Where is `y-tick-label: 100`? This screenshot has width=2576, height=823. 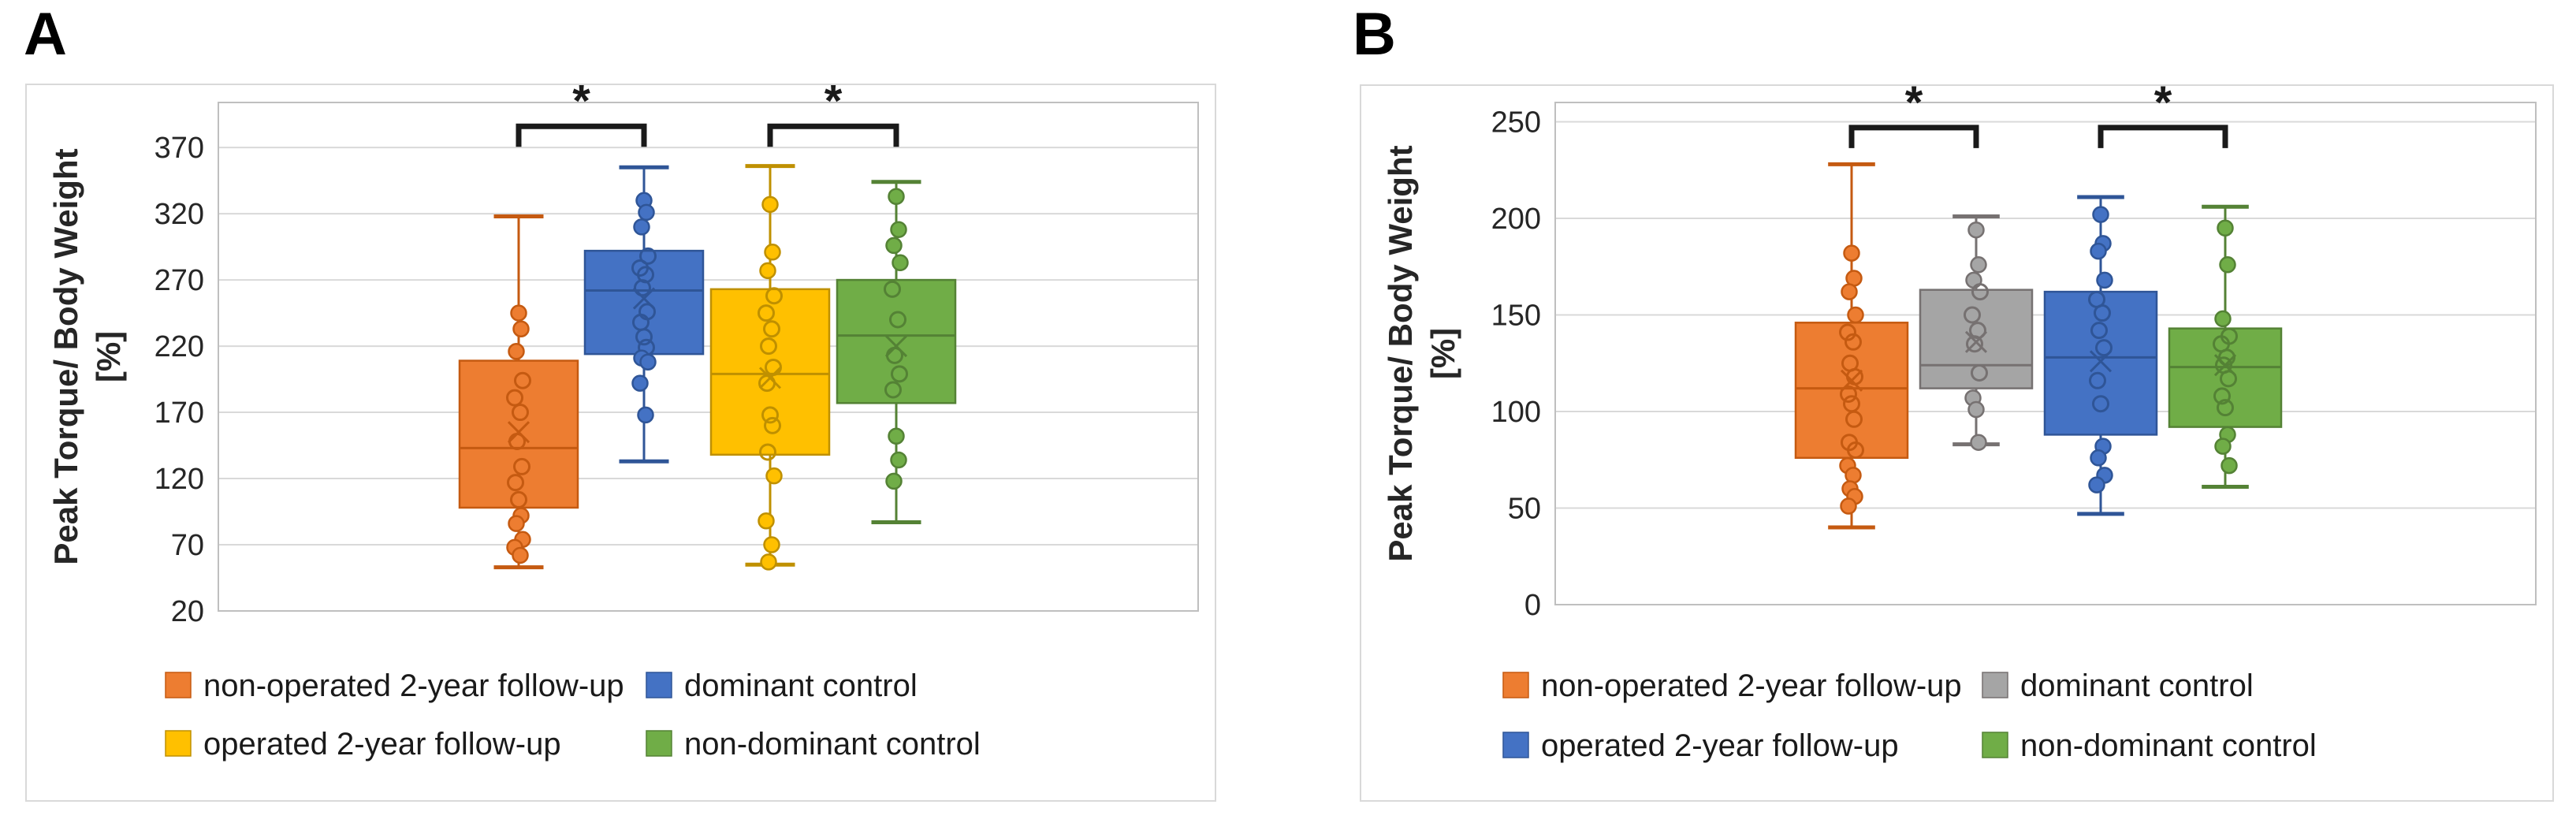 y-tick-label: 100 is located at coordinates (1516, 412).